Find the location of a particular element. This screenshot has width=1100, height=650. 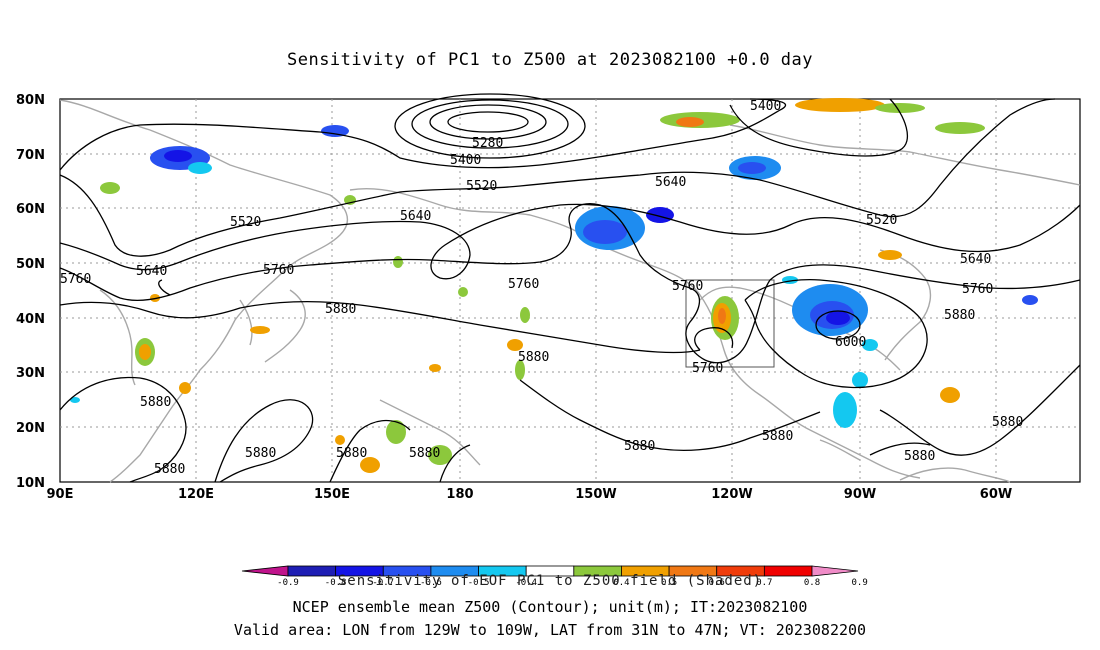

colorbar-tick-label: -0.7 is located at coordinates (383, 583).